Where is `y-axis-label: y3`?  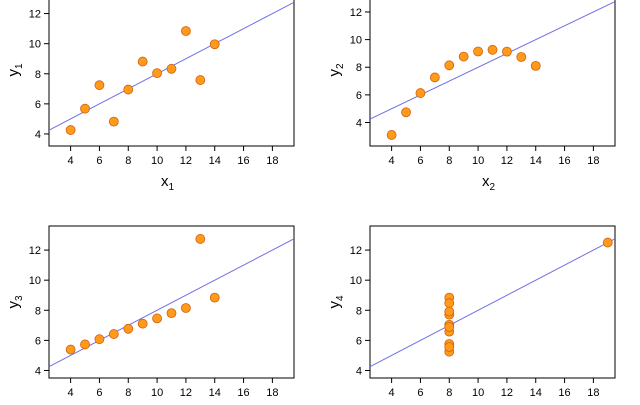 y-axis-label: y3 is located at coordinates (15, 302).